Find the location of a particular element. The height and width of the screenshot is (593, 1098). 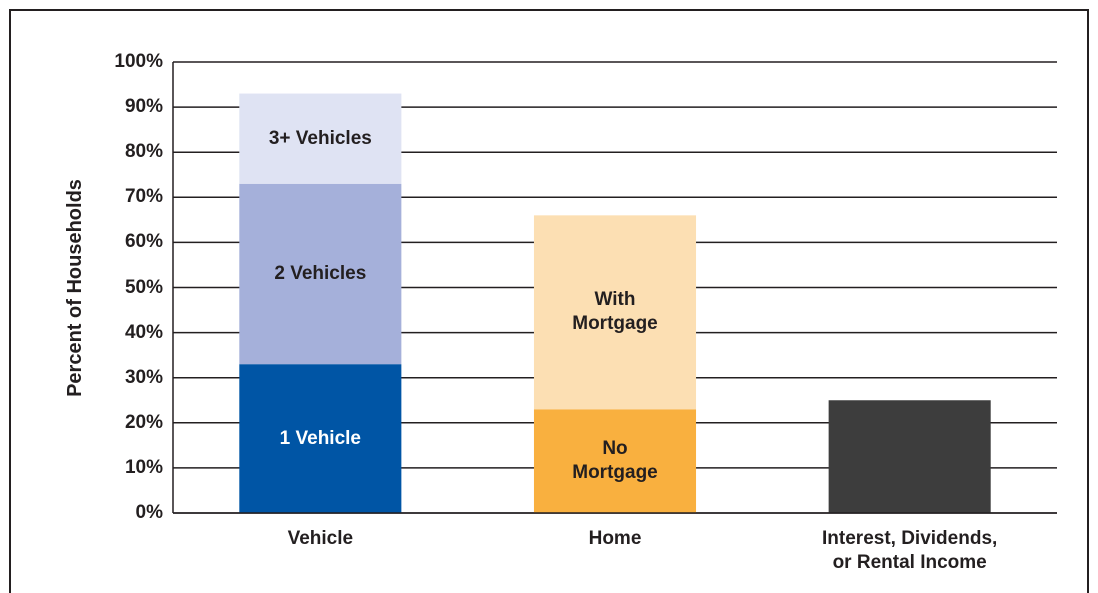

y-tick-label: 80% is located at coordinates (143, 152).